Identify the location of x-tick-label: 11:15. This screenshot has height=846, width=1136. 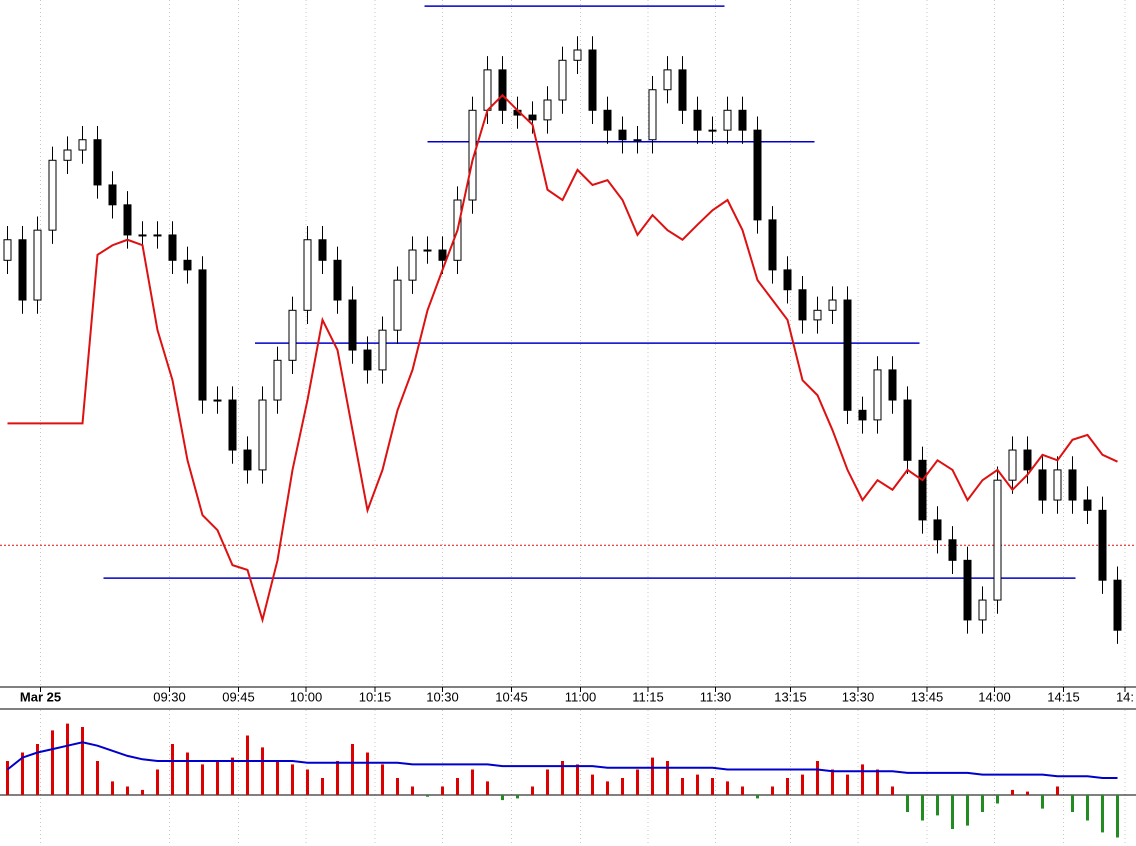
(648, 696).